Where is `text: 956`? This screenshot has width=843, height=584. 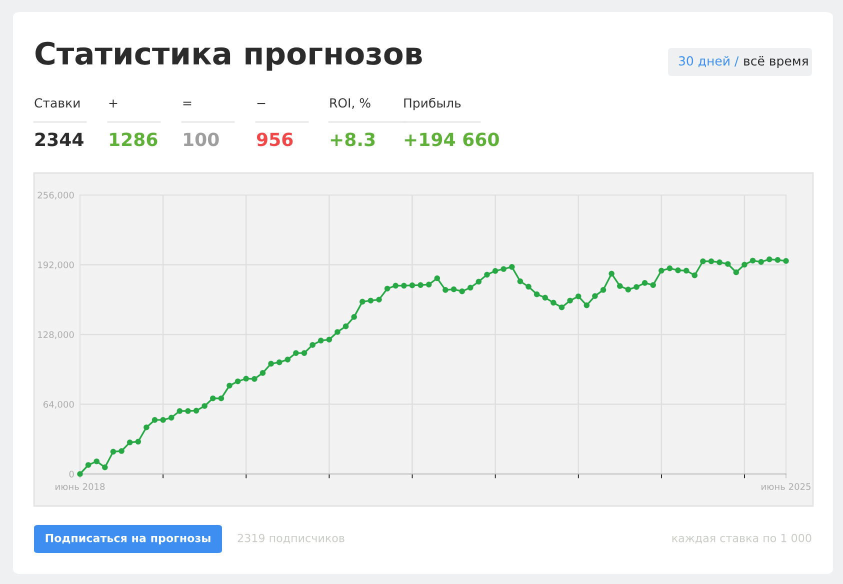 text: 956 is located at coordinates (274, 139).